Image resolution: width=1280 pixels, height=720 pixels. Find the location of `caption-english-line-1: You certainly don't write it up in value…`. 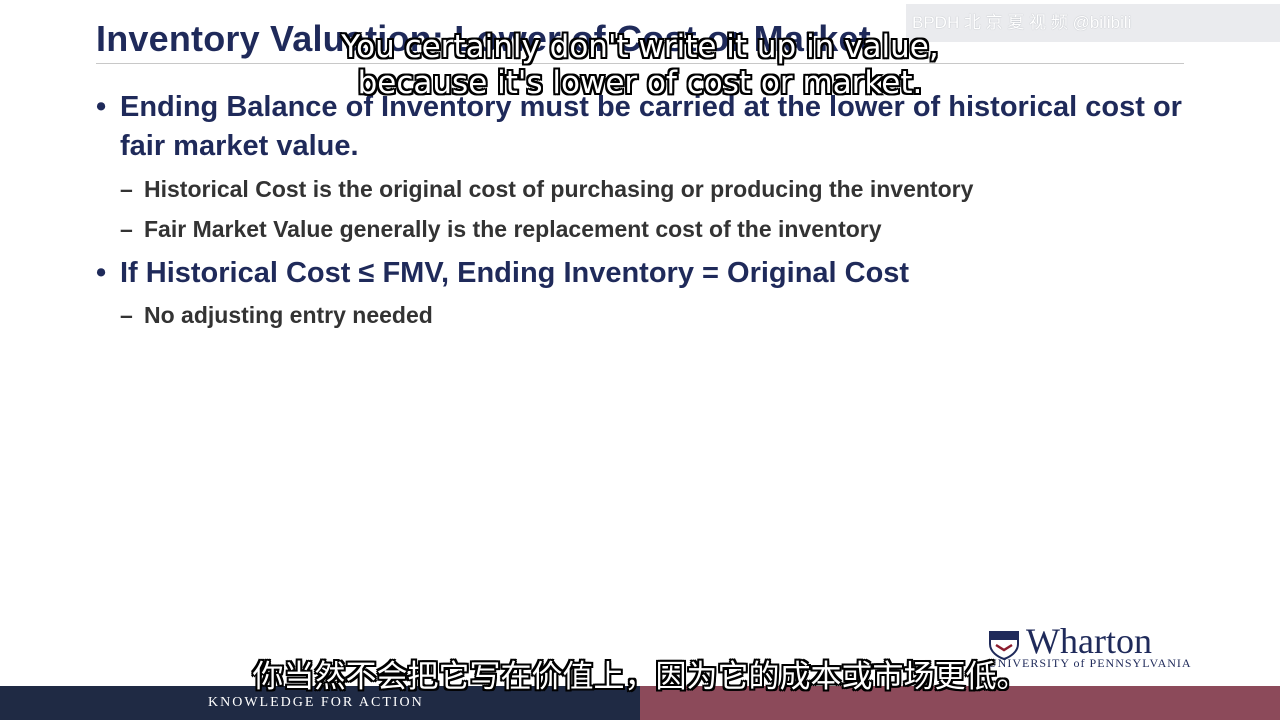

caption-english-line-1: You certainly don't write it up in value… is located at coordinates (640, 47).